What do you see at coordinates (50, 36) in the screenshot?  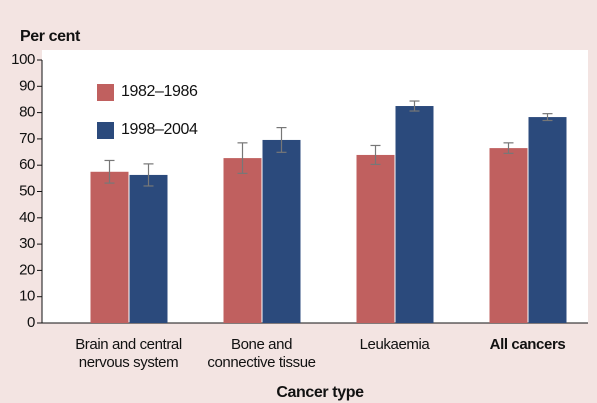 I see `y-axis-label: Per cent` at bounding box center [50, 36].